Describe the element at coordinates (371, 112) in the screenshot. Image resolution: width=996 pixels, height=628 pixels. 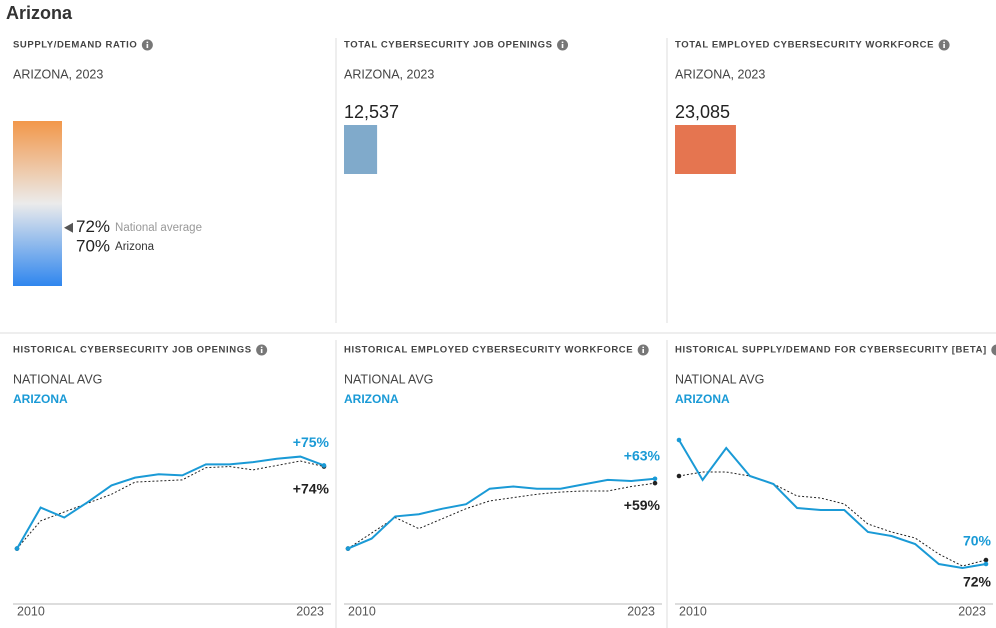
I see `value-label: 12,537` at that location.